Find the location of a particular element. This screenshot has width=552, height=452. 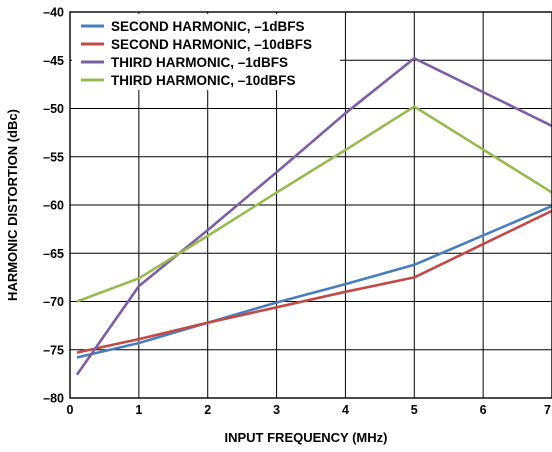

x-tick-label: 5 is located at coordinates (414, 410).